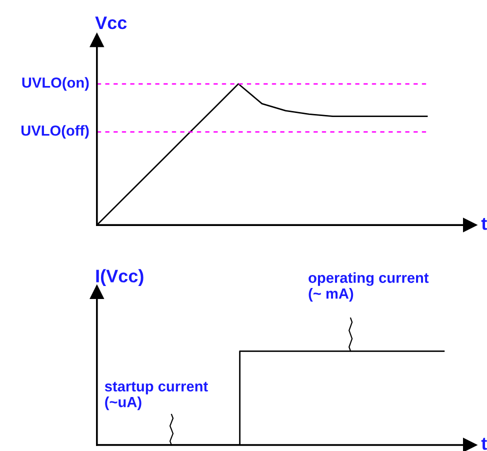 The image size is (487, 451). Describe the element at coordinates (55, 84) in the screenshot. I see `ref-line-label: UVLO(on)` at that location.